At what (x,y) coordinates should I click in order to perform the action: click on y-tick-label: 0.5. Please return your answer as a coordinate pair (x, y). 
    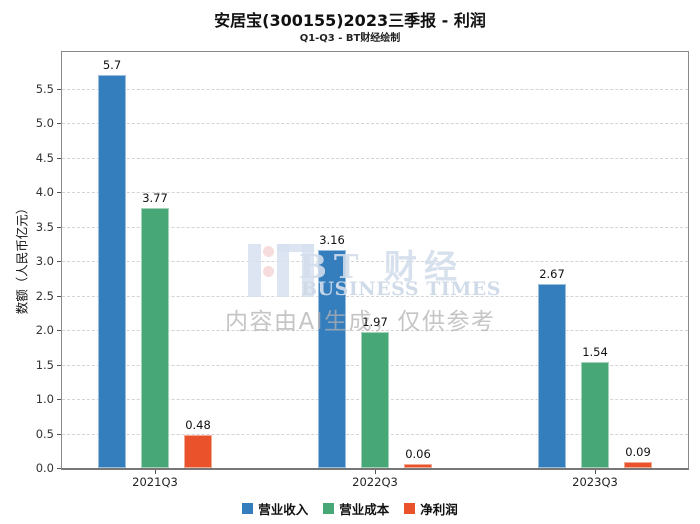
    Looking at the image, I should click on (44, 434).